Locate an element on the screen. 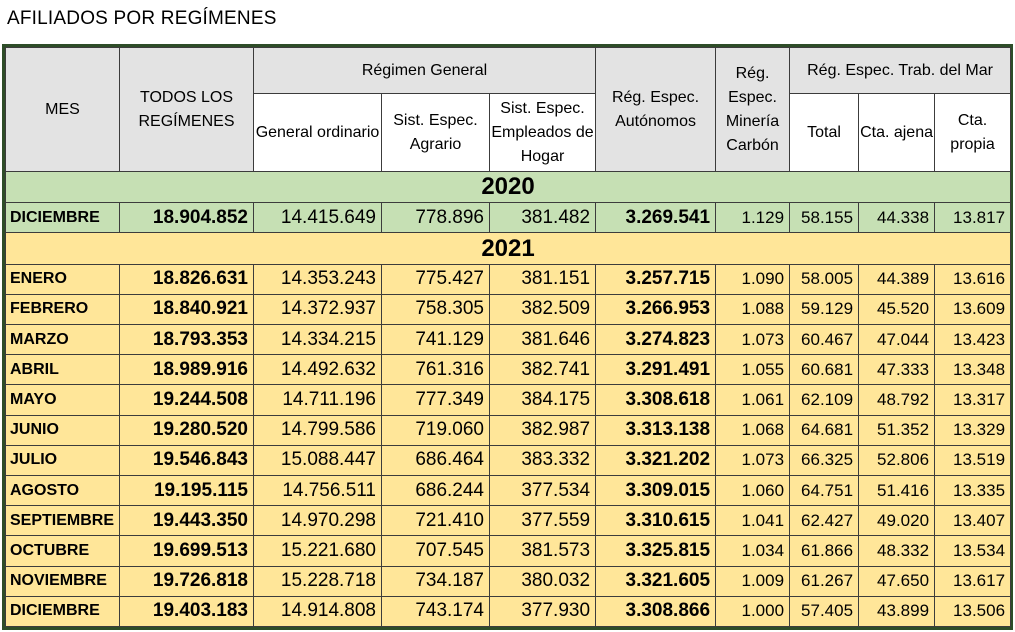 The width and height of the screenshot is (1015, 632). cell-mar-propia: 13.506 is located at coordinates (973, 611).